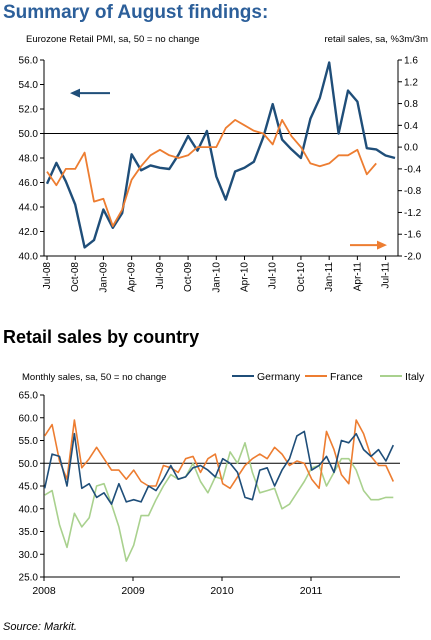 The width and height of the screenshot is (431, 640). What do you see at coordinates (415, 377) in the screenshot?
I see `legend-label-italy: Italy` at bounding box center [415, 377].